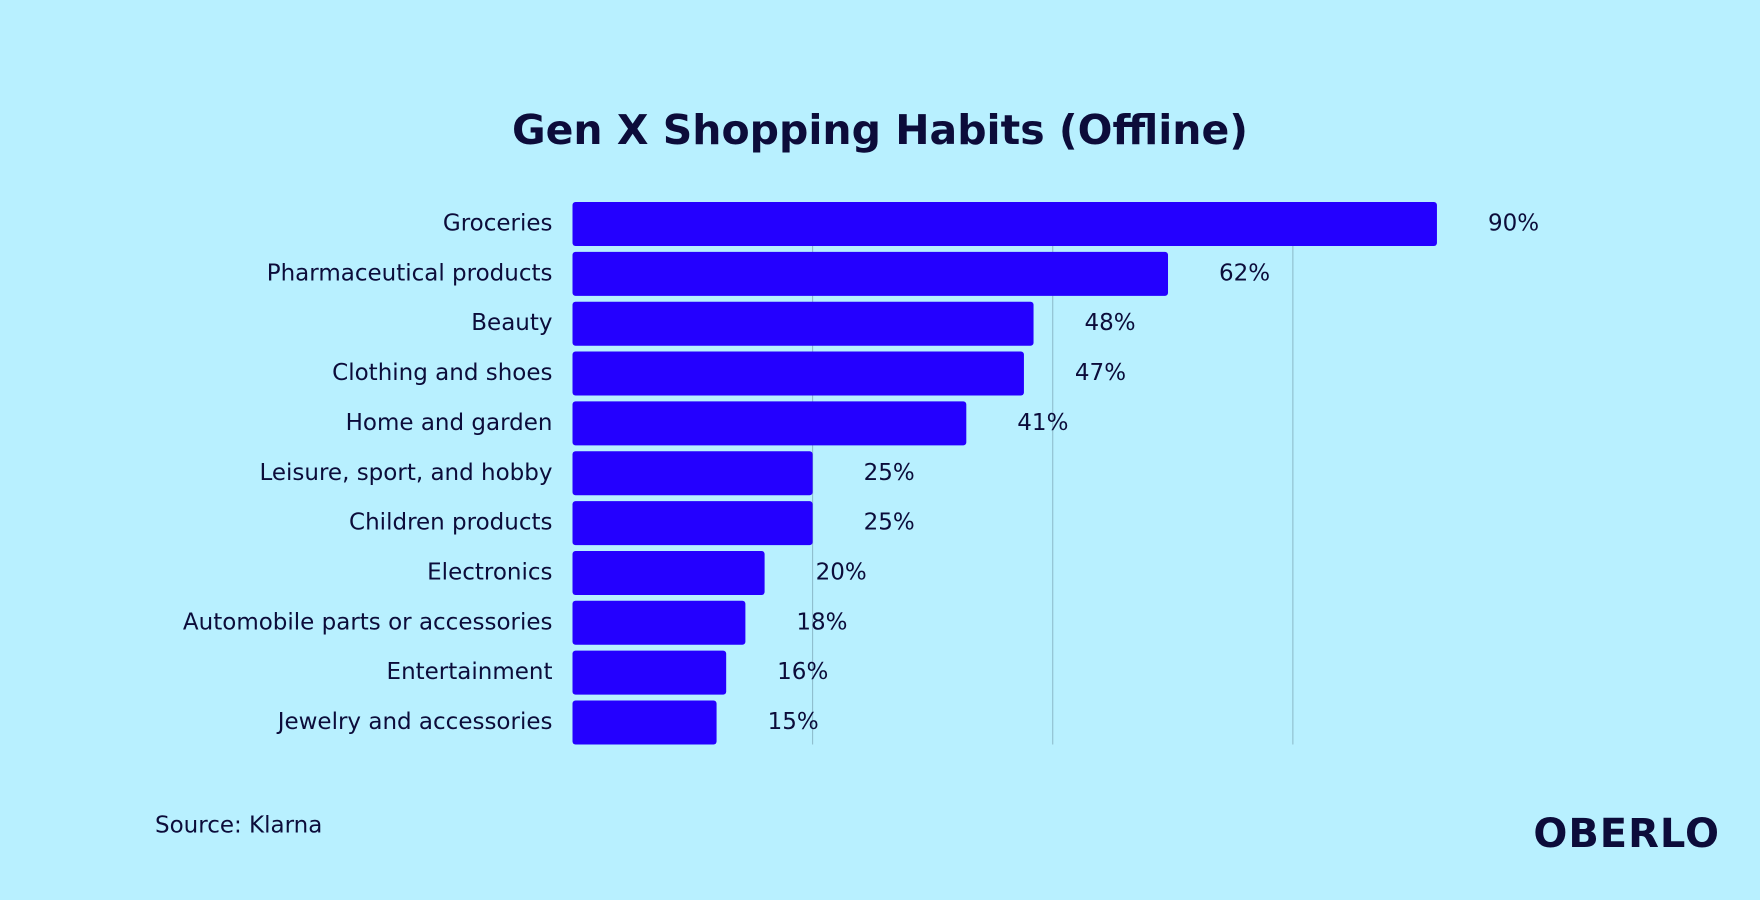 This screenshot has height=900, width=1760. I want to click on value-label: 41%, so click(1042, 423).